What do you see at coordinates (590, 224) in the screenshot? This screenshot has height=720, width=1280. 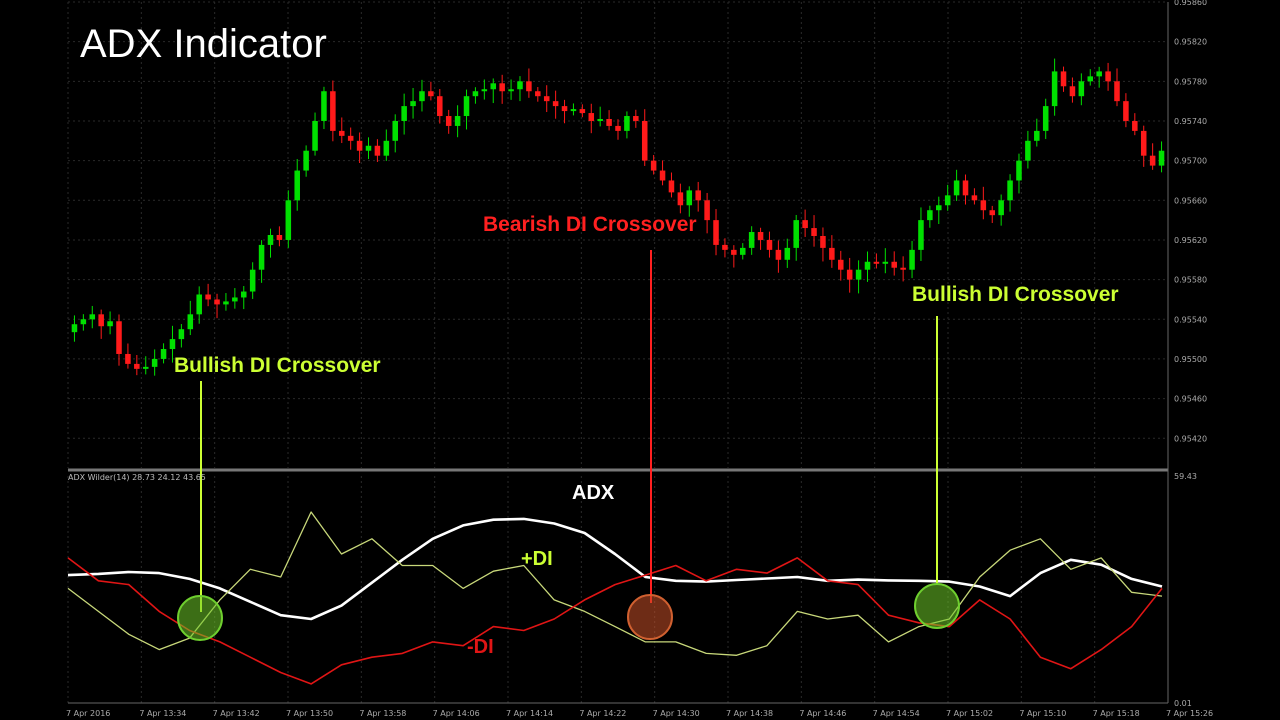 I see `bearish-crossover-label: Bearish DI Crossover` at bounding box center [590, 224].